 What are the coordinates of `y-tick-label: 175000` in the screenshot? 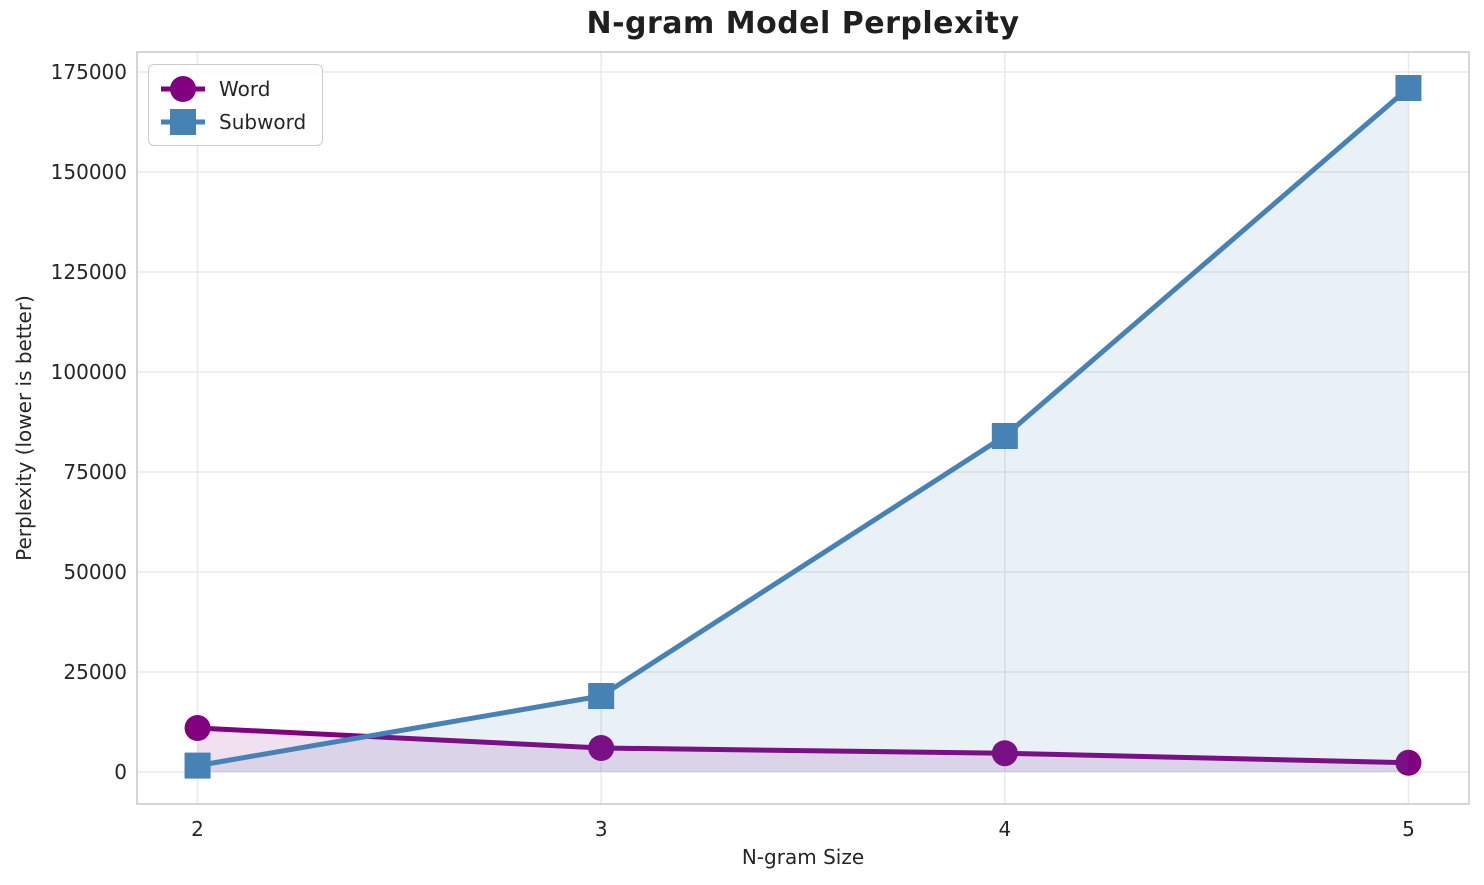 It's located at (89, 72).